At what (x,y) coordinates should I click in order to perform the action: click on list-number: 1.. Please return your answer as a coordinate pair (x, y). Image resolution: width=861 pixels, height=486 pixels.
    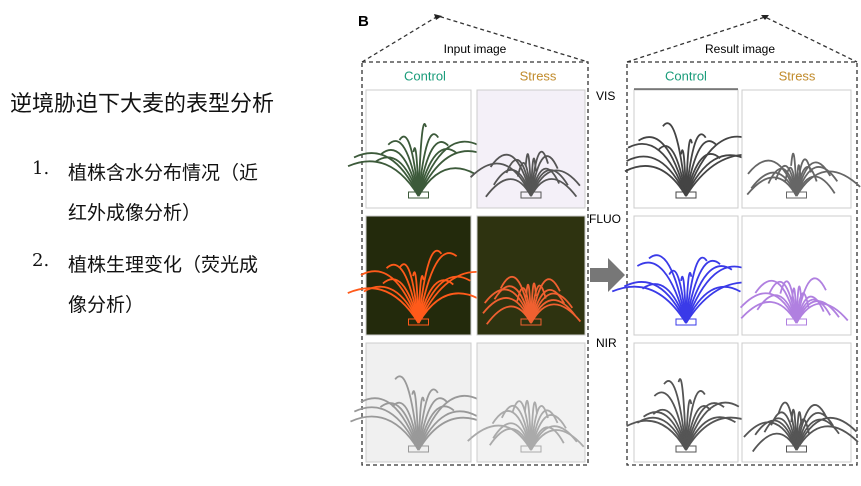
    Looking at the image, I should click on (41, 168).